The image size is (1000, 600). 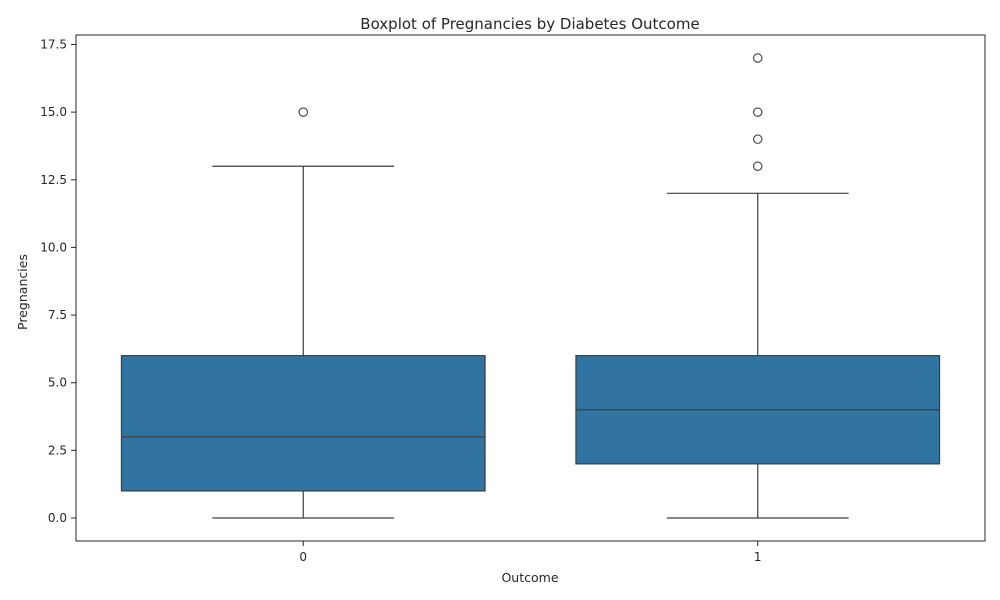 What do you see at coordinates (53, 180) in the screenshot?
I see `y-tick-label: 12.5` at bounding box center [53, 180].